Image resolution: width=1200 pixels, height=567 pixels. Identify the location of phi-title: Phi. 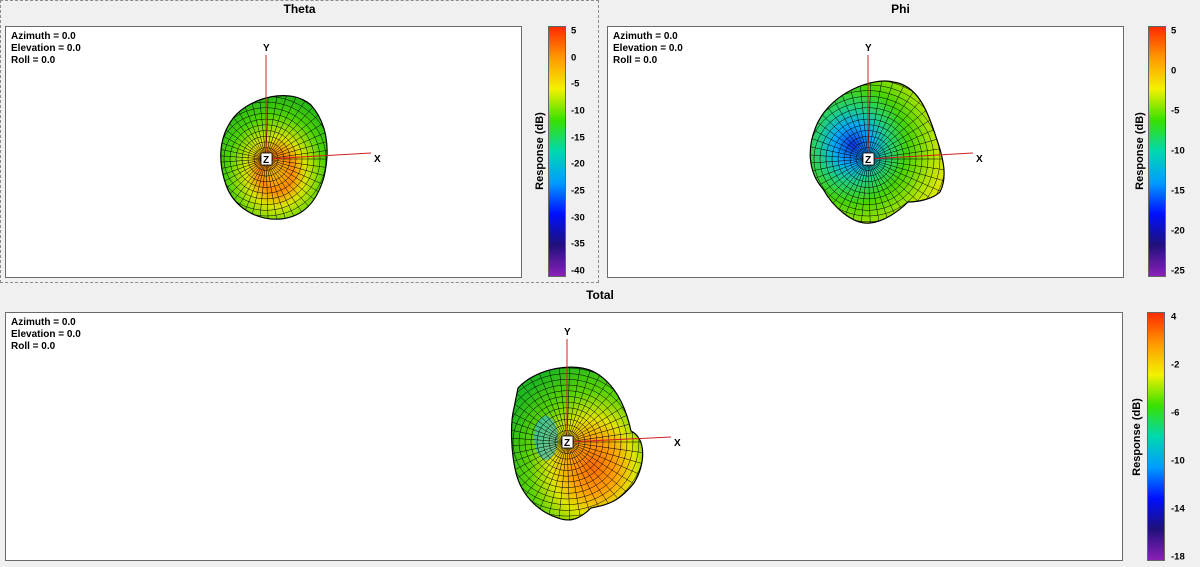
(900, 9).